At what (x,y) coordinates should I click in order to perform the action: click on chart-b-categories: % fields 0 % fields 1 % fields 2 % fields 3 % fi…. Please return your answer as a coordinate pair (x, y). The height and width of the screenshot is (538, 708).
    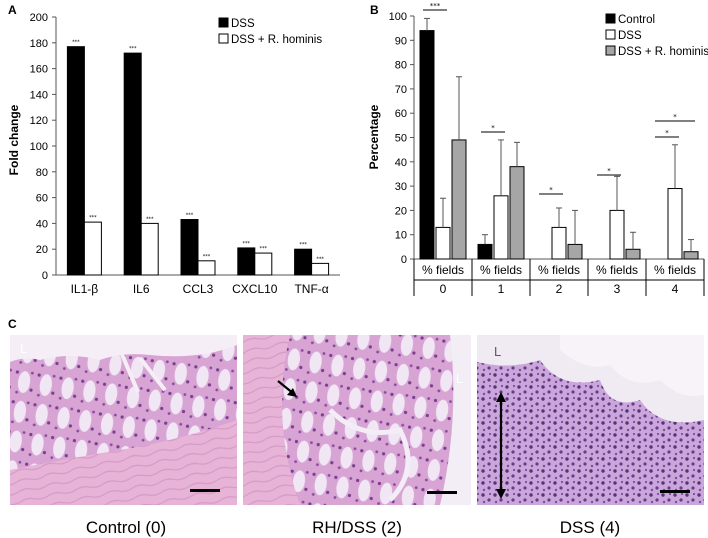
    Looking at the image, I should click on (559, 277).